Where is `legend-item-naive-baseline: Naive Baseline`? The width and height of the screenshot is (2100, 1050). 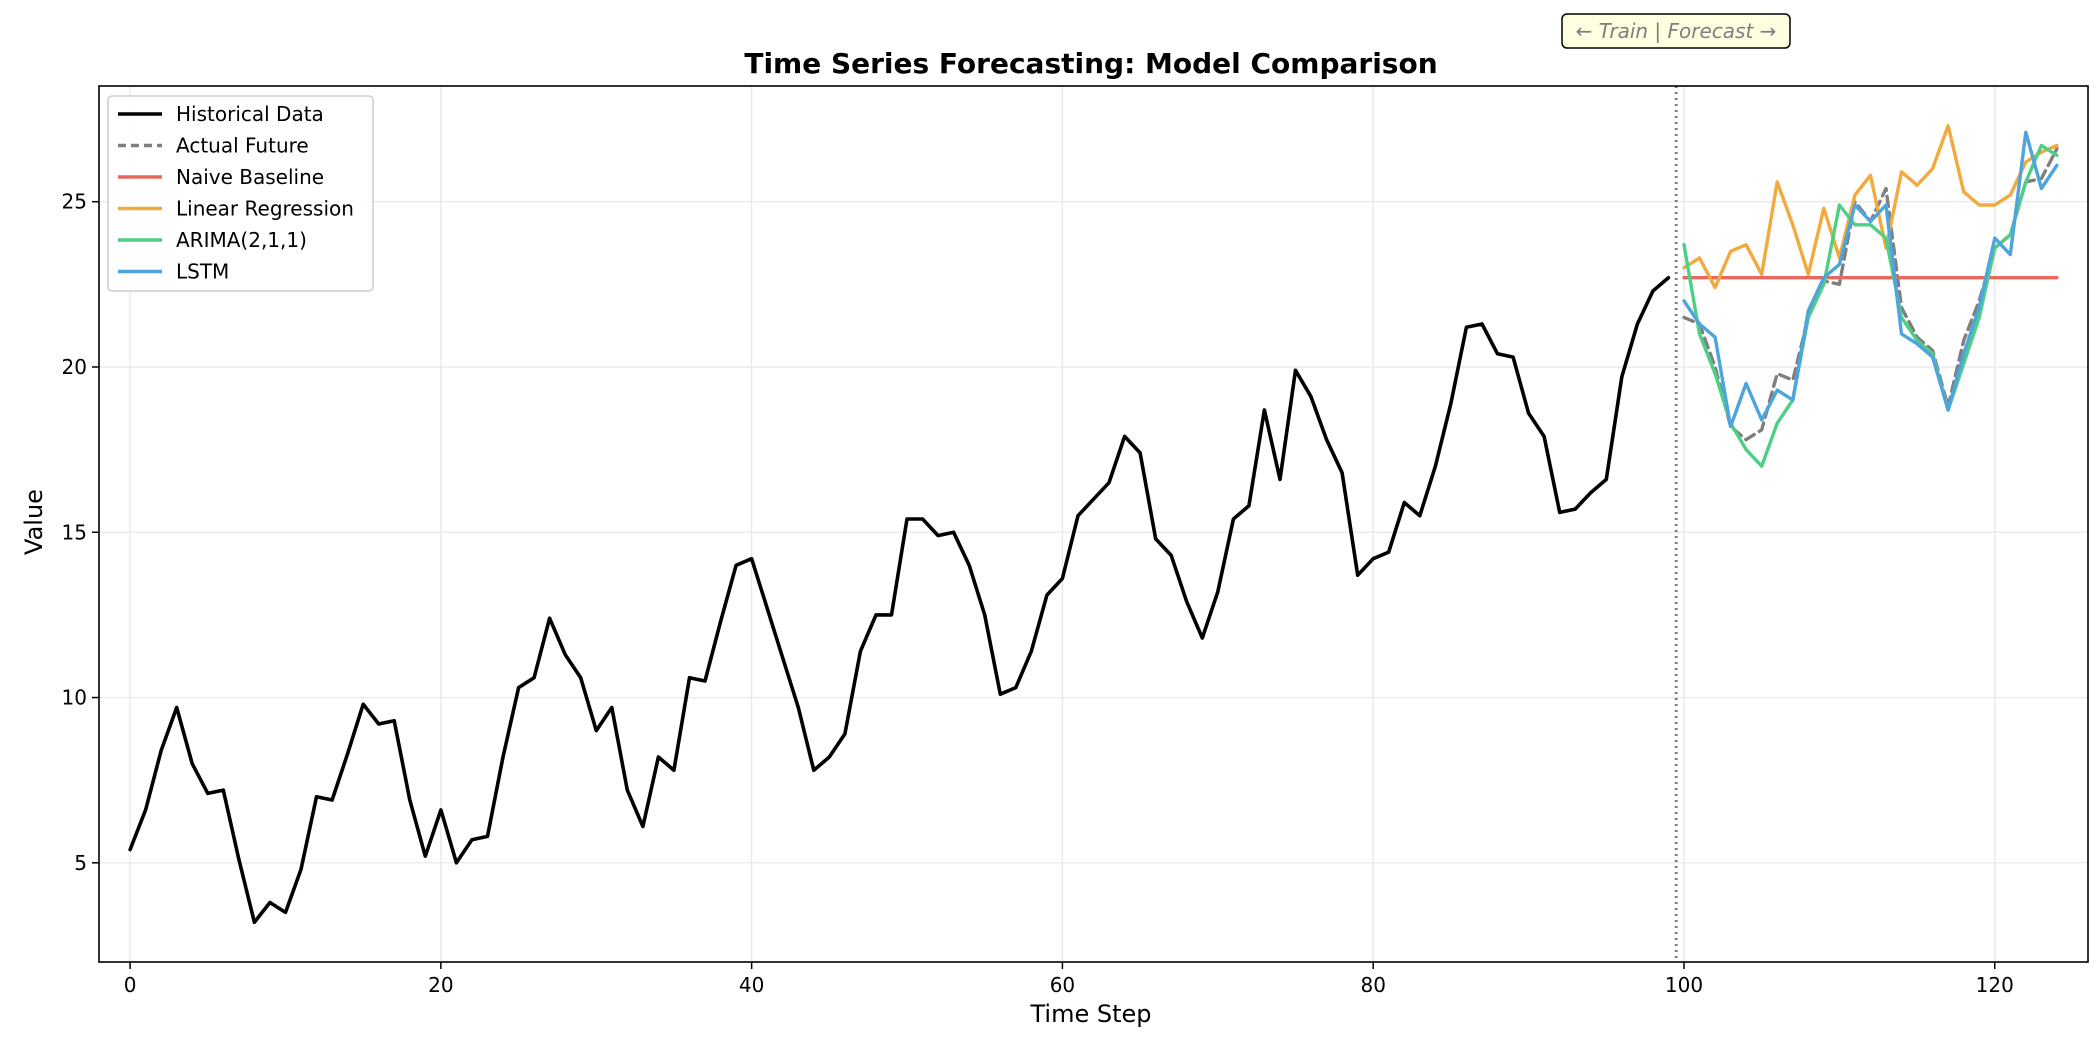
legend-item-naive-baseline: Naive Baseline is located at coordinates (221, 177).